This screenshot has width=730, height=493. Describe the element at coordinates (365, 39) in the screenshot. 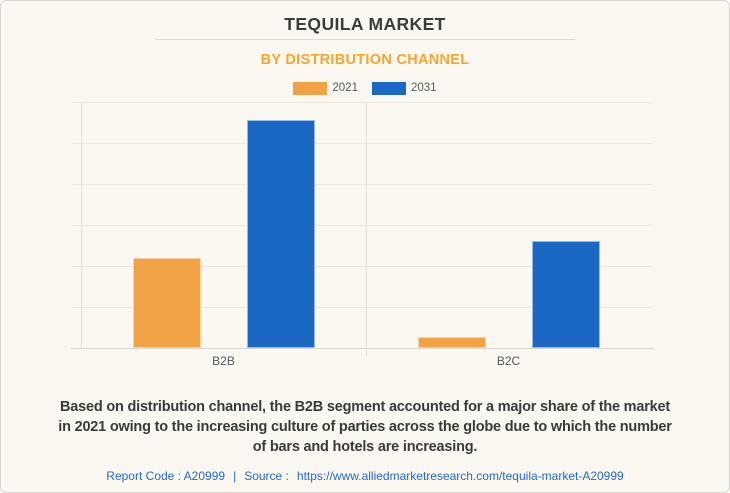

I see `title-divider` at that location.